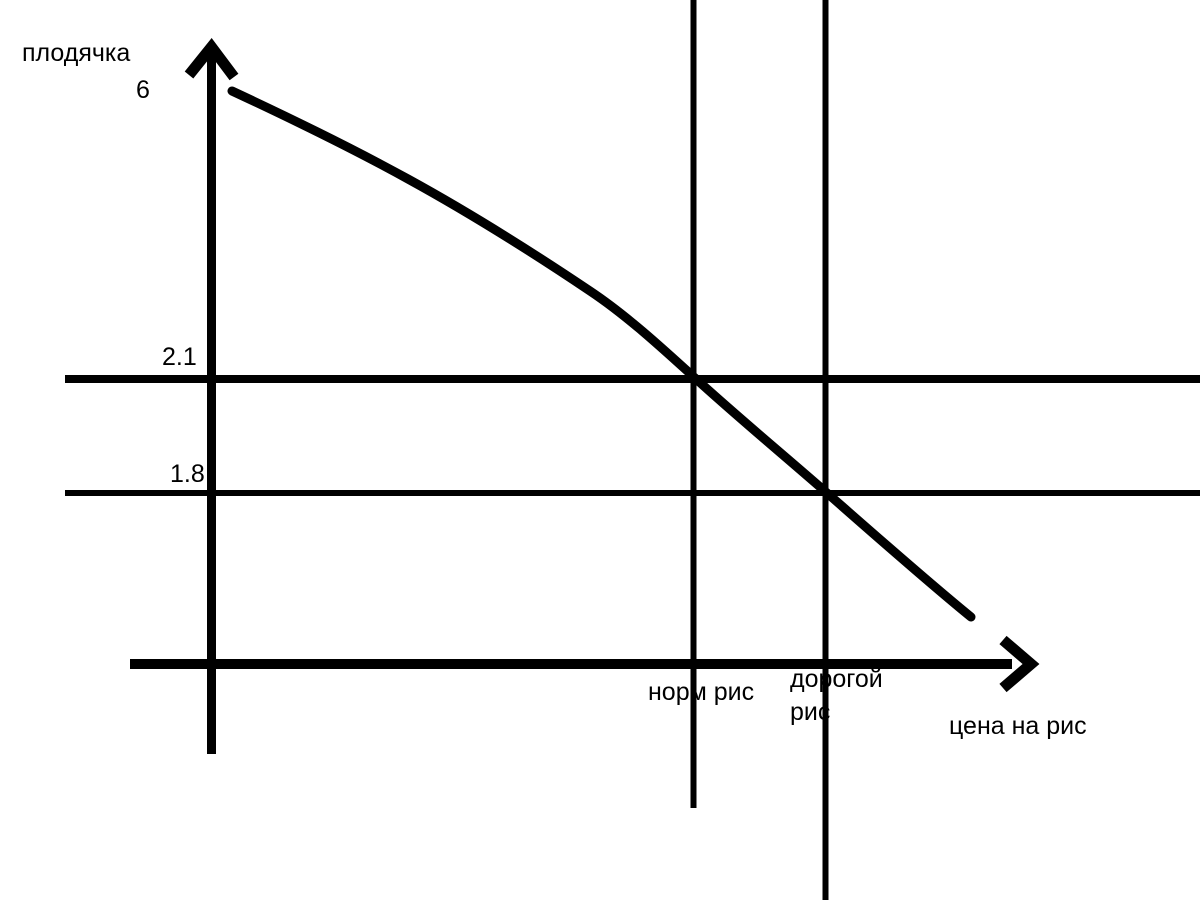  What do you see at coordinates (836, 695) in the screenshot?
I see `x-tick-dorogoy-ris: дорогой рис` at bounding box center [836, 695].